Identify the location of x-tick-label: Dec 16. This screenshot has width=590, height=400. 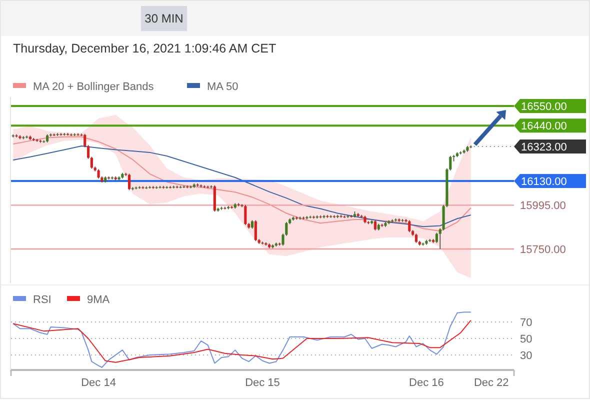
(426, 382).